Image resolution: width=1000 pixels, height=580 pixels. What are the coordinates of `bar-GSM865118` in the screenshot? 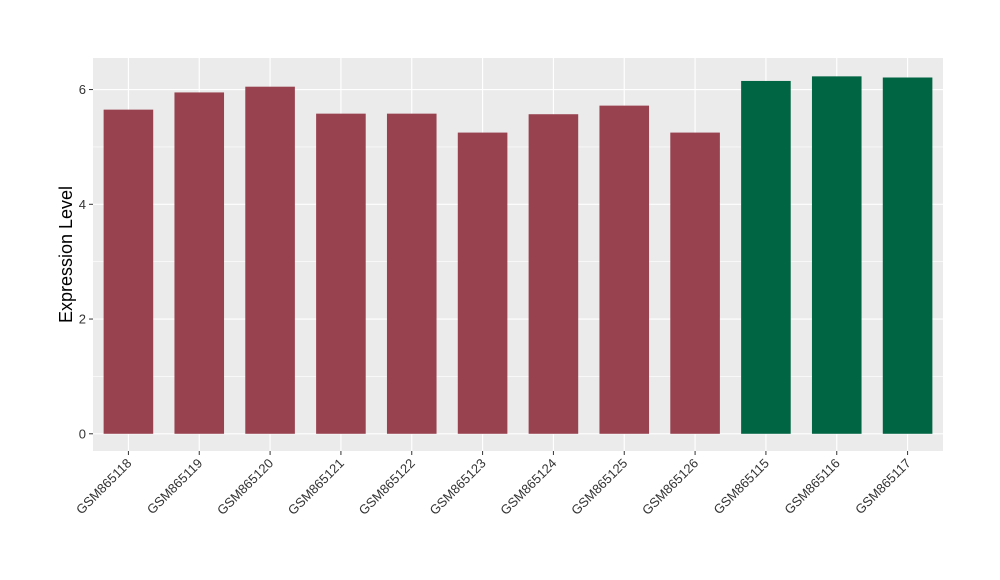 It's located at (128, 271).